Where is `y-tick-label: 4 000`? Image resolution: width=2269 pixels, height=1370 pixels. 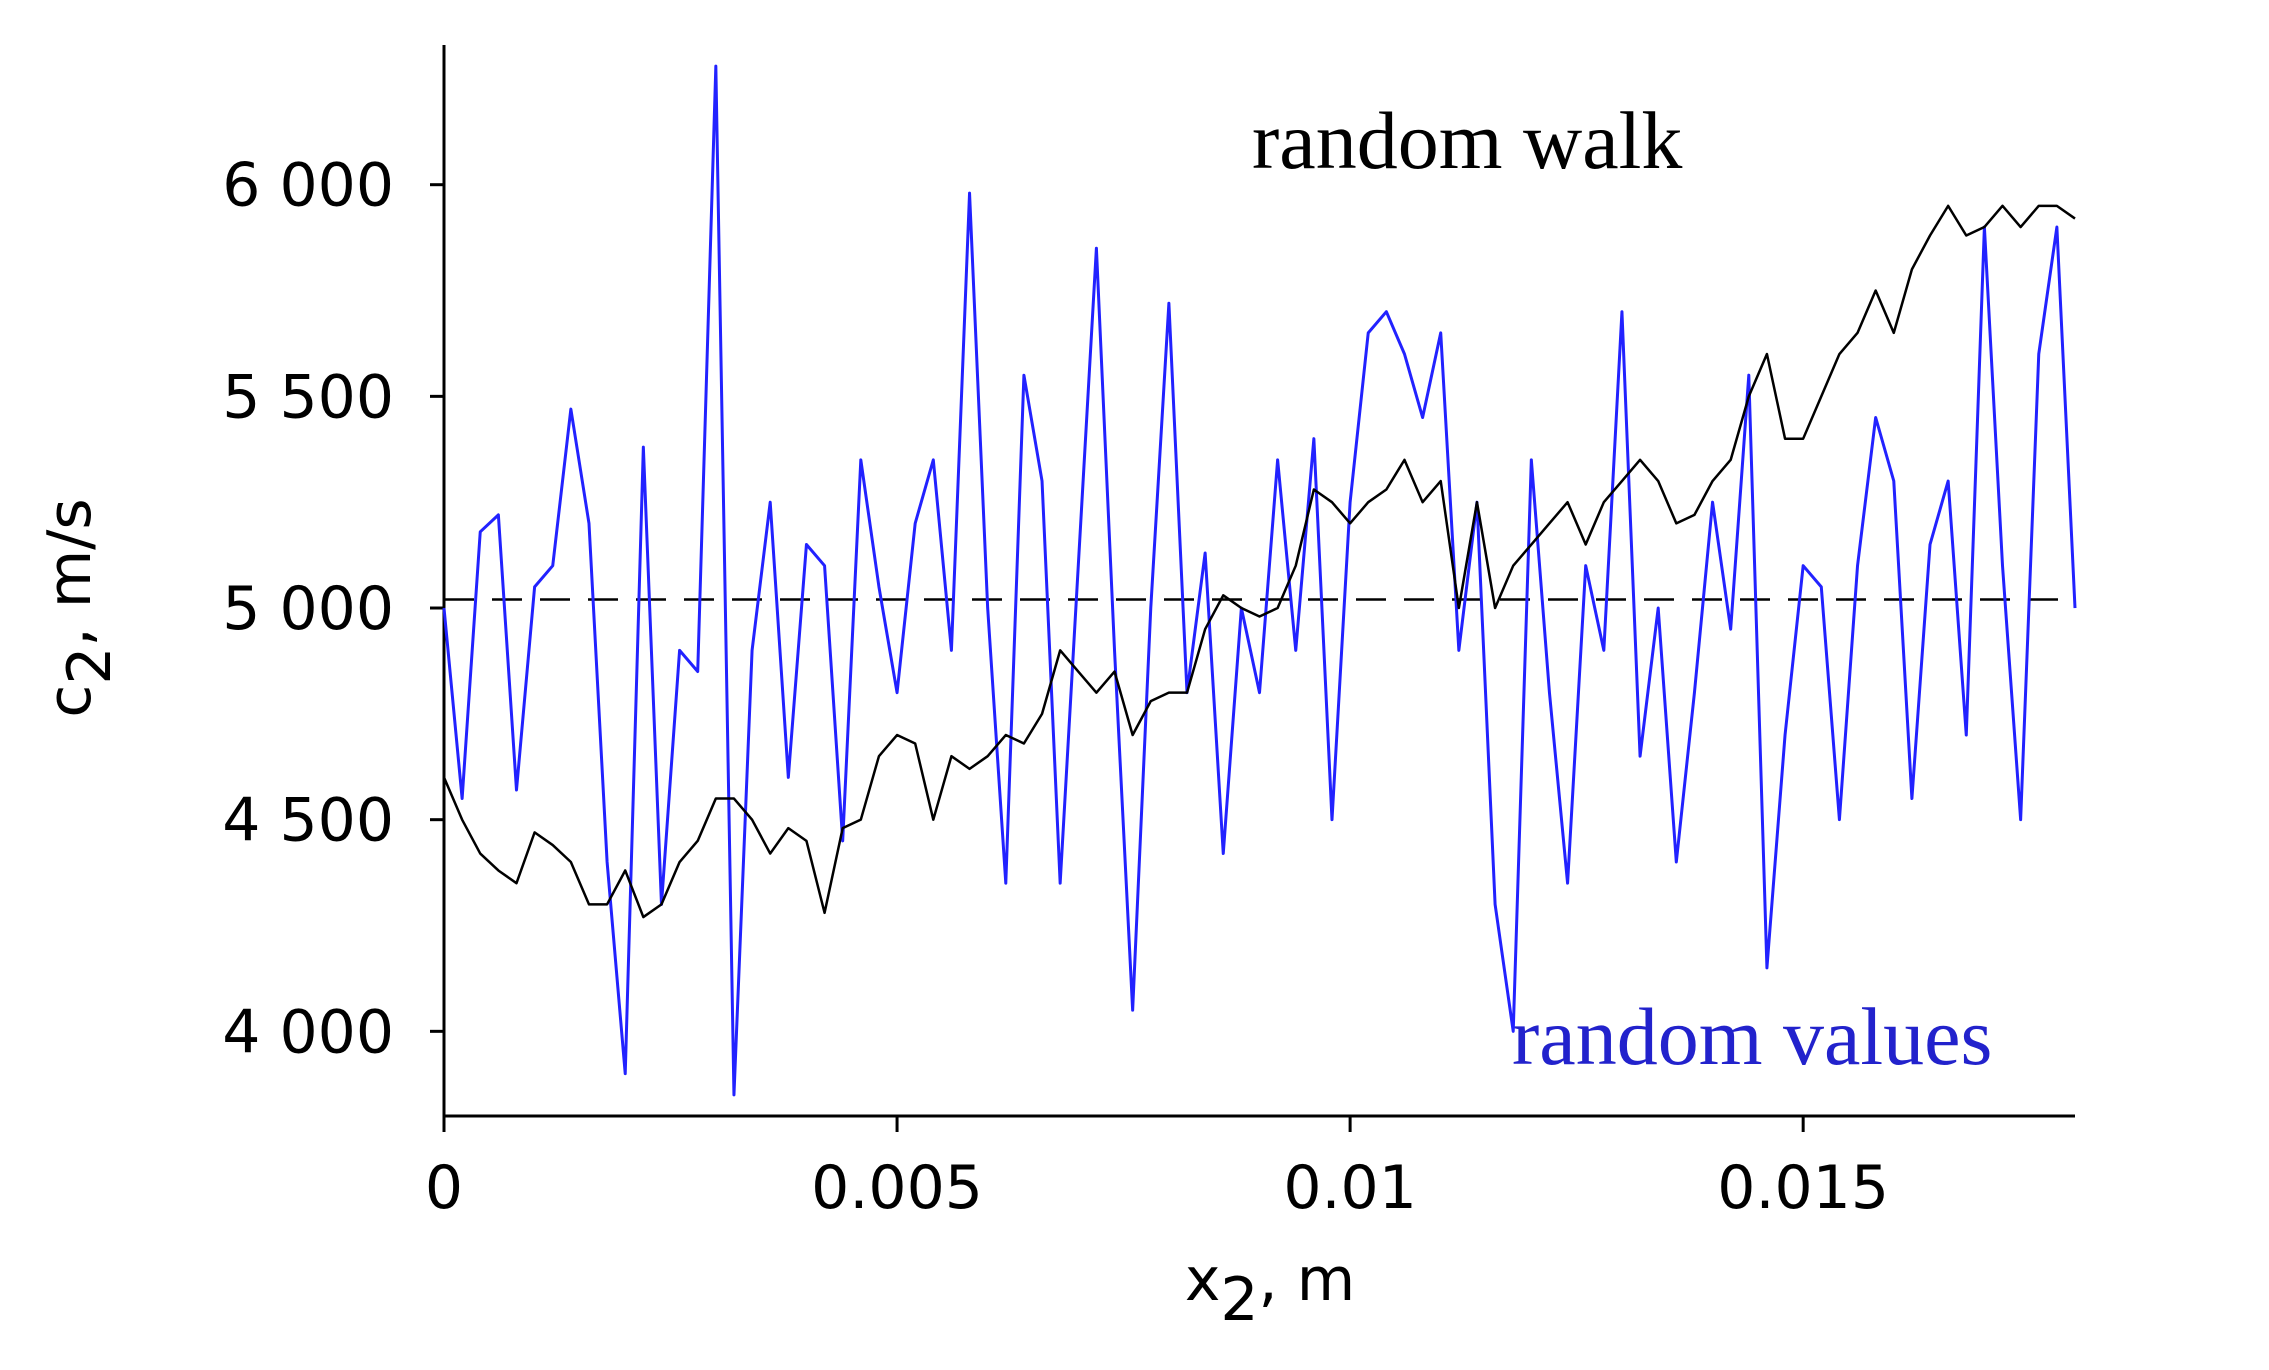 y-tick-label: 4 000 is located at coordinates (308, 1032).